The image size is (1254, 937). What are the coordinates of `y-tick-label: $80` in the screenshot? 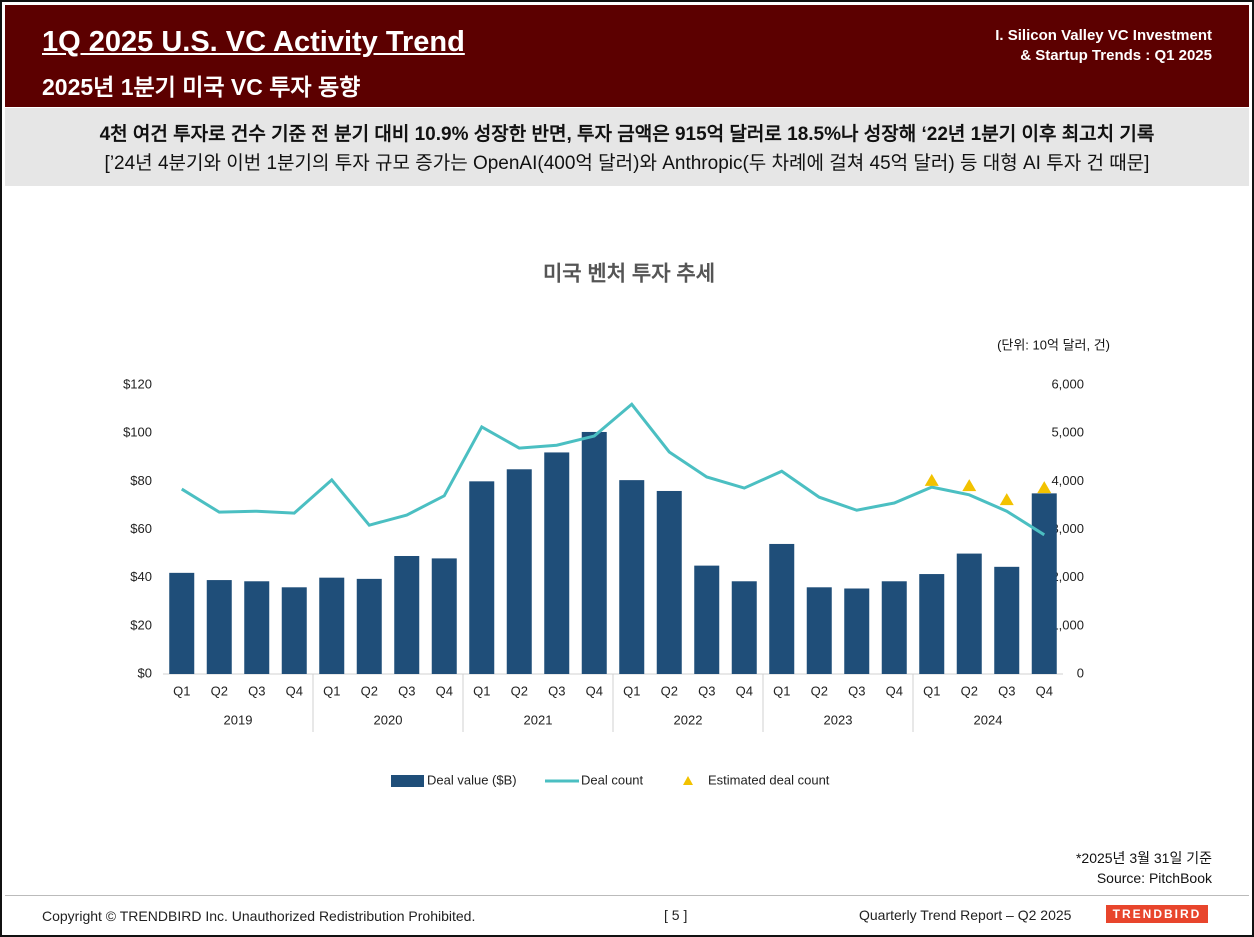 It's located at (141, 480).